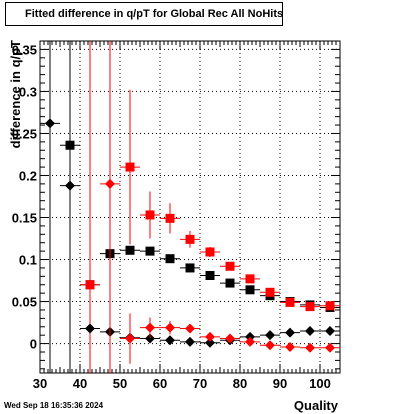  Describe the element at coordinates (160, 383) in the screenshot. I see `x-tick-label: 60` at that location.